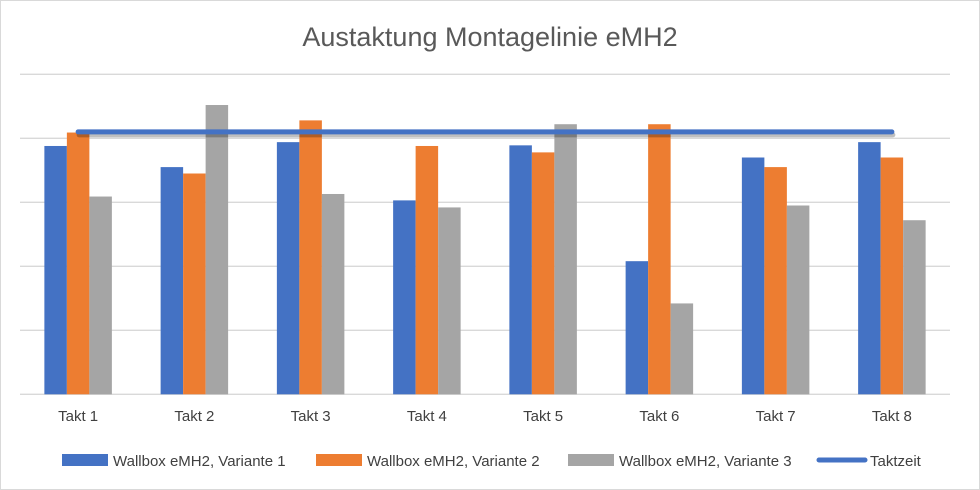 The image size is (980, 490). I want to click on x-tick-label: Takt 2, so click(194, 416).